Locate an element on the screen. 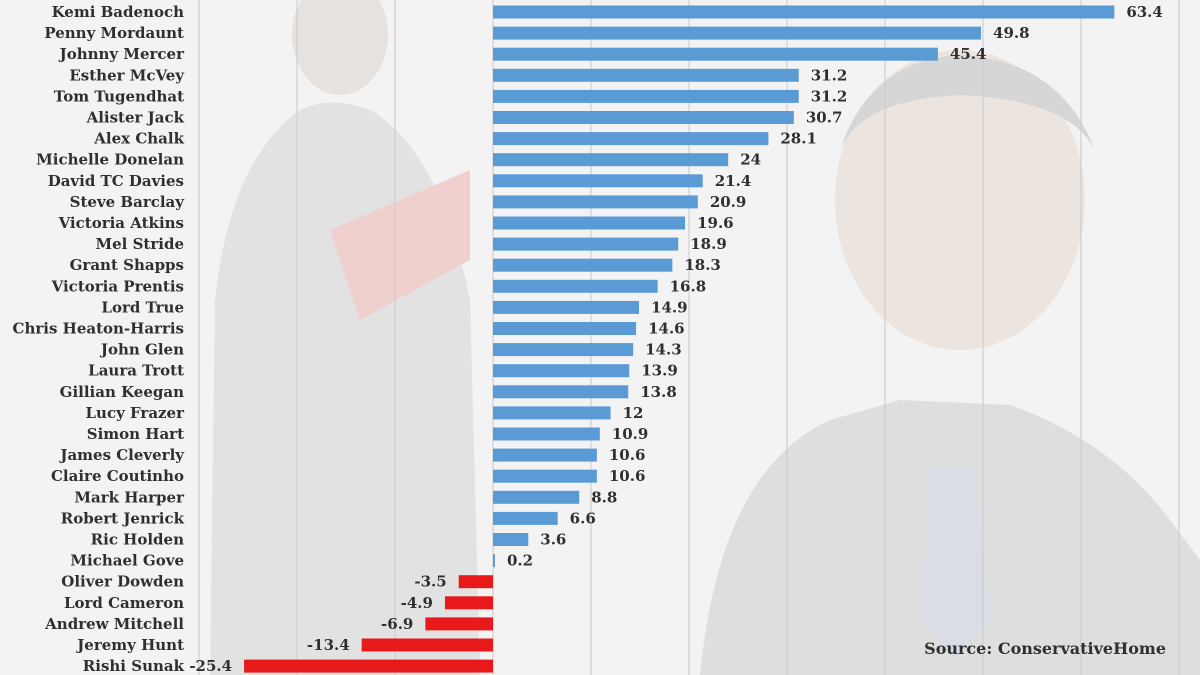  category-label: Lord Cameron is located at coordinates (124, 603).